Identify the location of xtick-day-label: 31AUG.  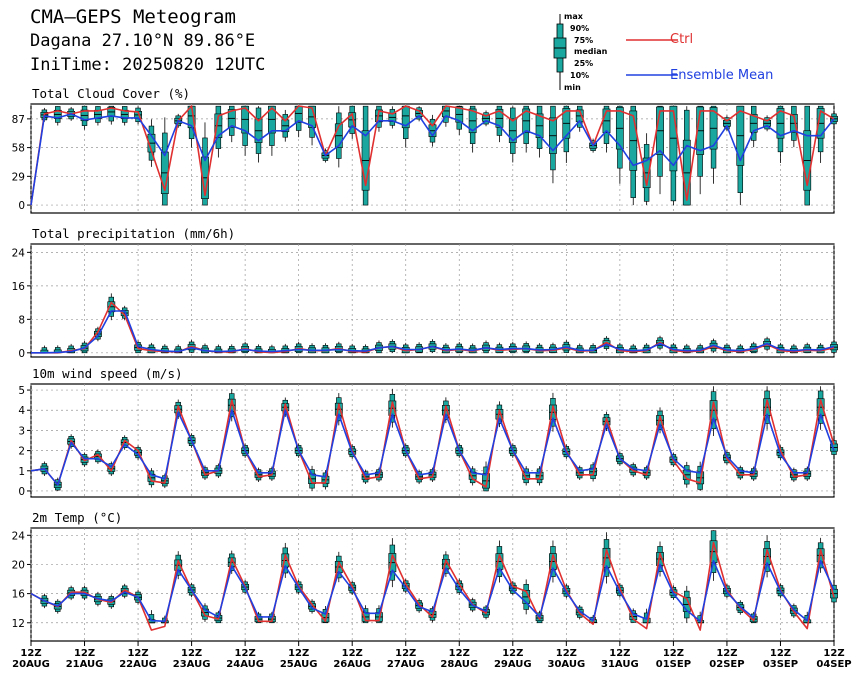
(620, 664).